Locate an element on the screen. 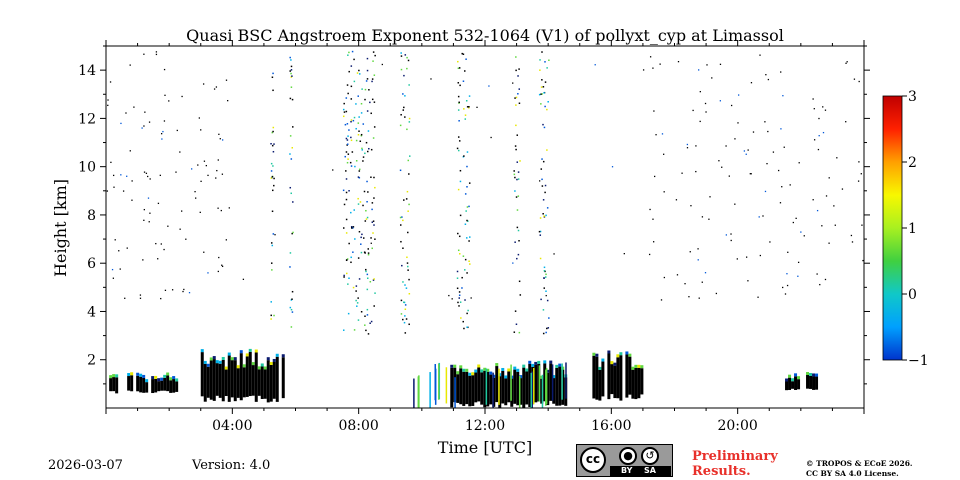  license-line-1: © TROPOS & ECoE 2026. is located at coordinates (859, 463).